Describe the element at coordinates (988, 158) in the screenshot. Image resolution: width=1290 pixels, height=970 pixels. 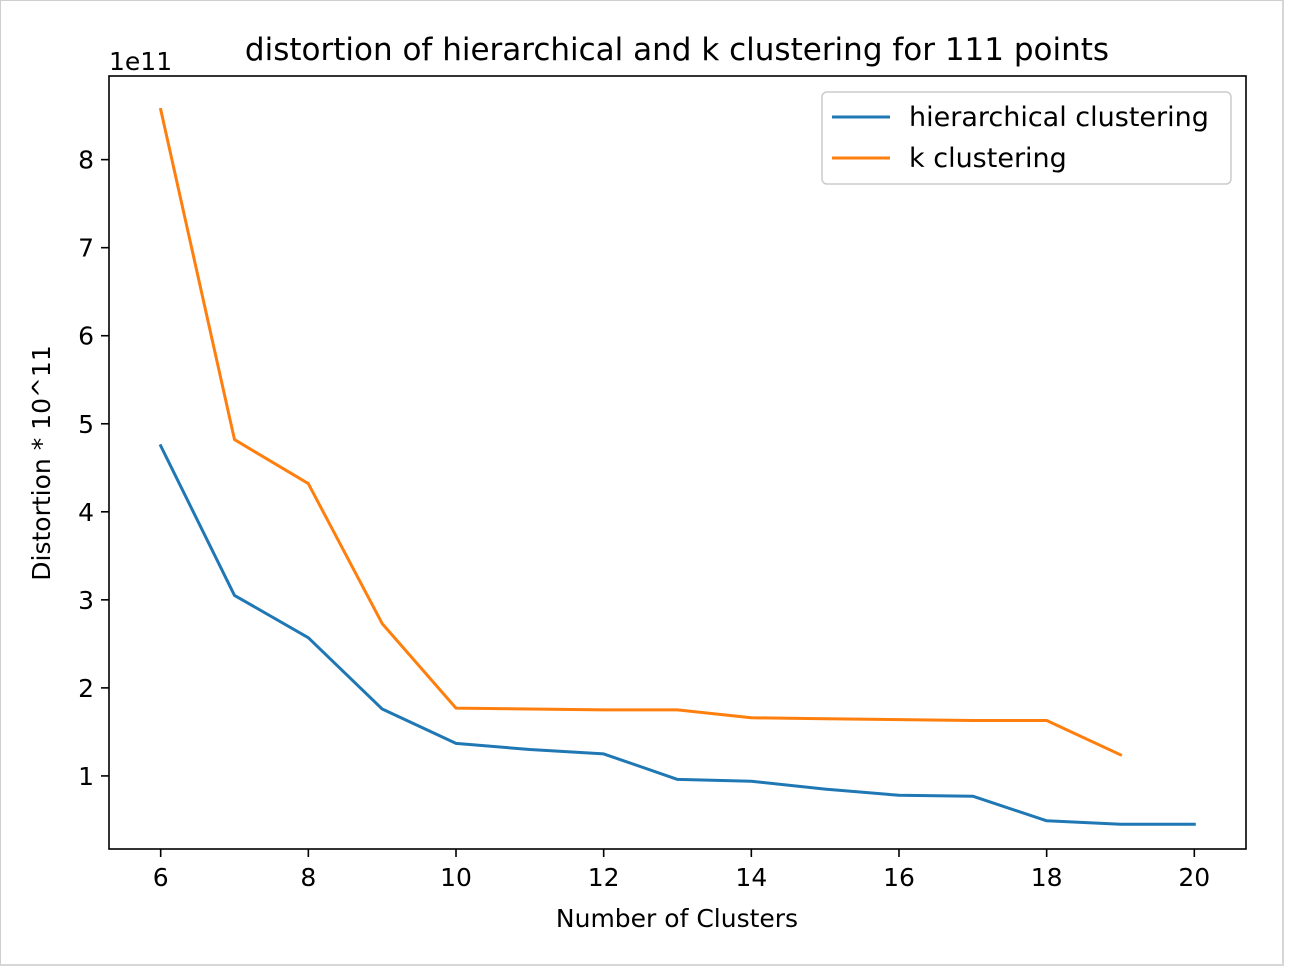
I see `legend-label-k: k clustering` at that location.